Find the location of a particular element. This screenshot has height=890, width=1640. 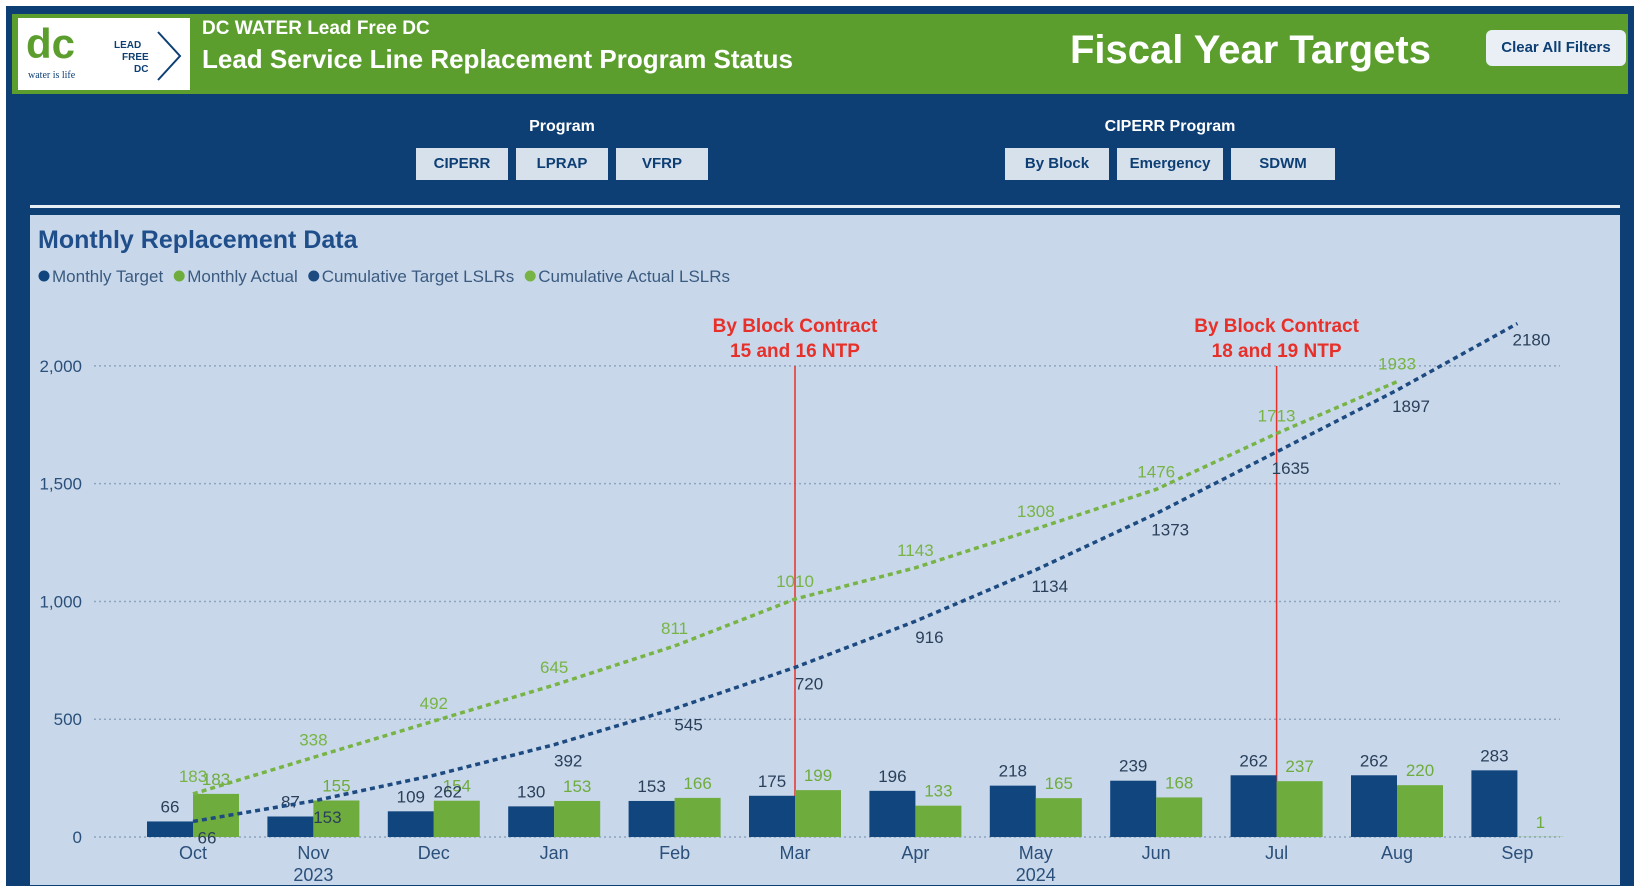

bar-label: 175 is located at coordinates (772, 781).